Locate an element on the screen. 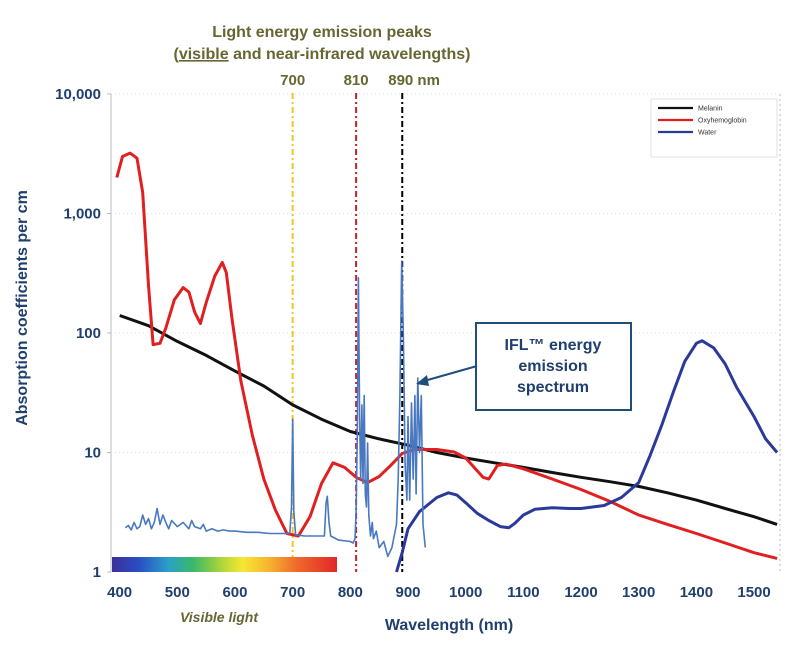 This screenshot has width=800, height=652. callout-box is located at coordinates (553, 366).